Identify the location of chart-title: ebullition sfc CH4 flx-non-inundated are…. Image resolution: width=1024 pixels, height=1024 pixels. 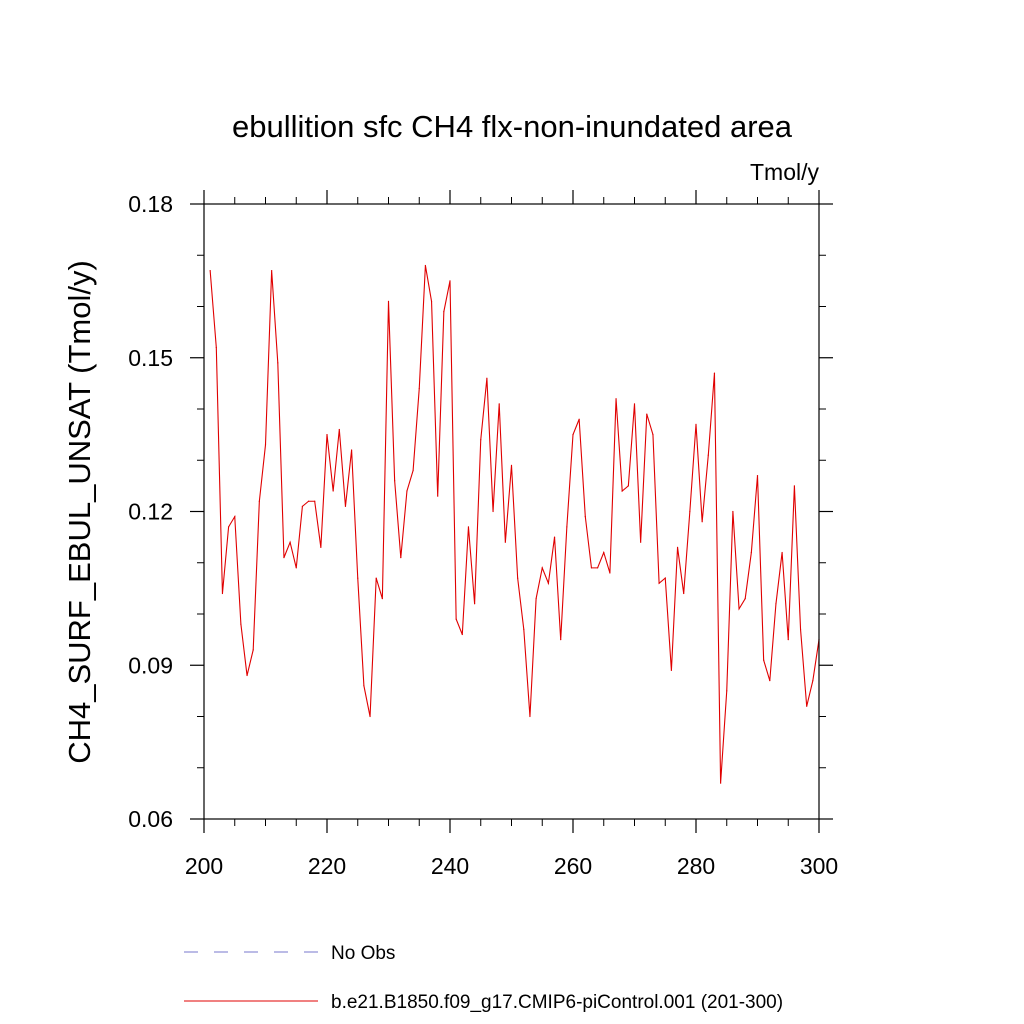
(512, 126).